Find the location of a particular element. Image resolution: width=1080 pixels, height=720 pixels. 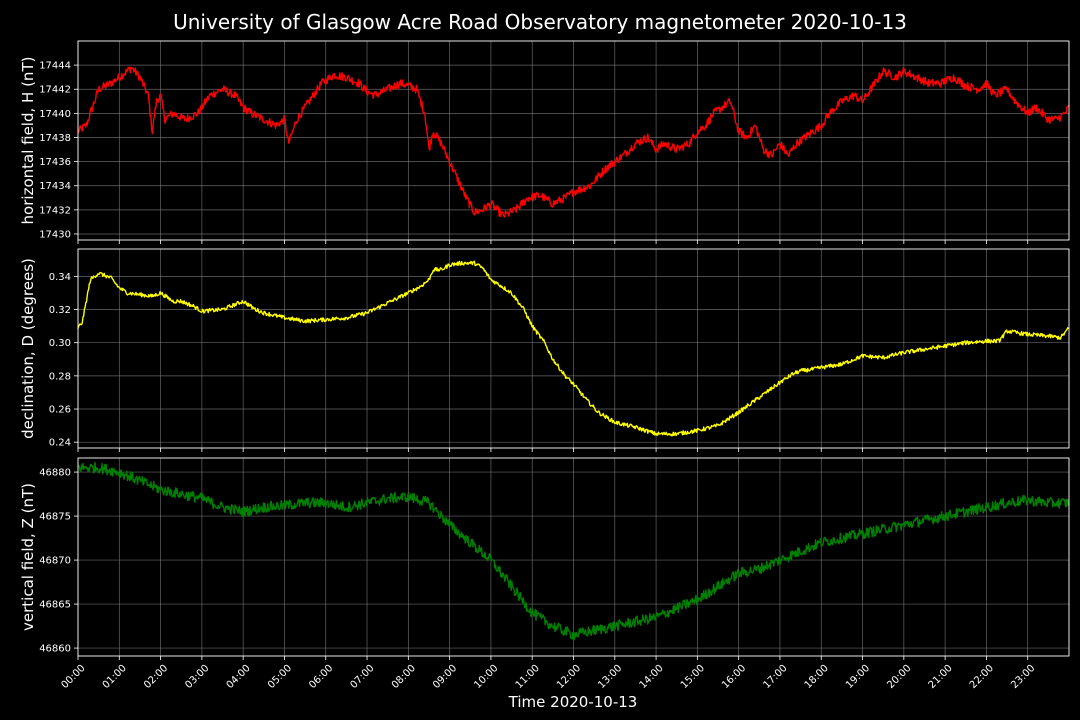

y-tick-label: 46875 is located at coordinates (55, 517).